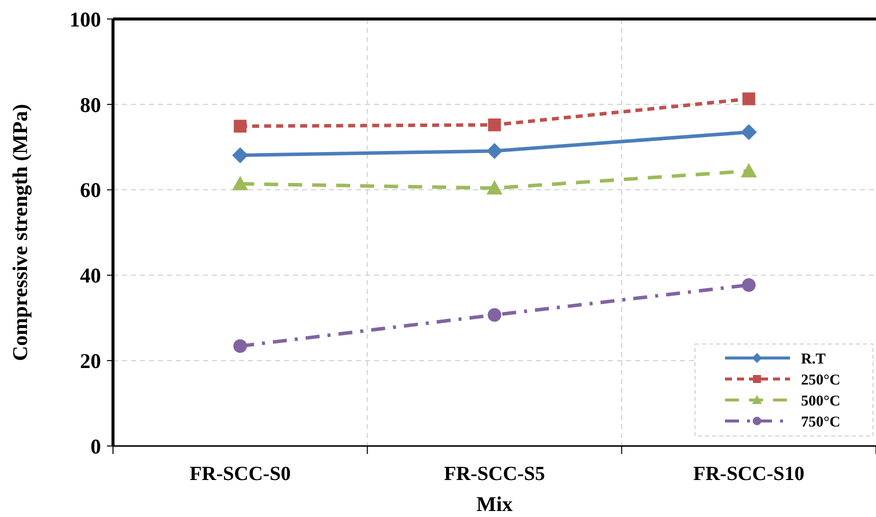 This screenshot has height=517, width=876. I want to click on y-tick-label: 40, so click(90, 276).